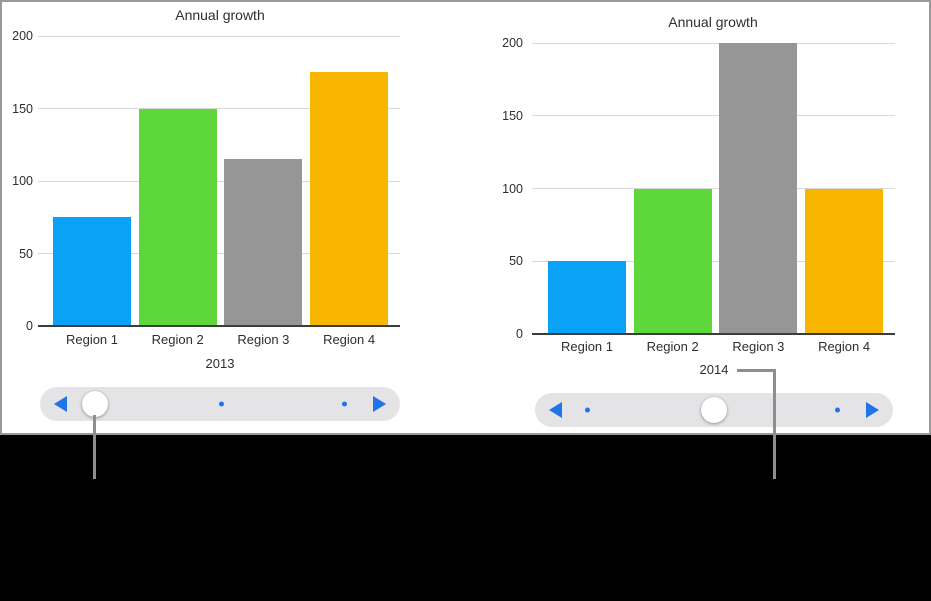 This screenshot has width=931, height=601. I want to click on x-axis-title-2013: 2013, so click(220, 363).